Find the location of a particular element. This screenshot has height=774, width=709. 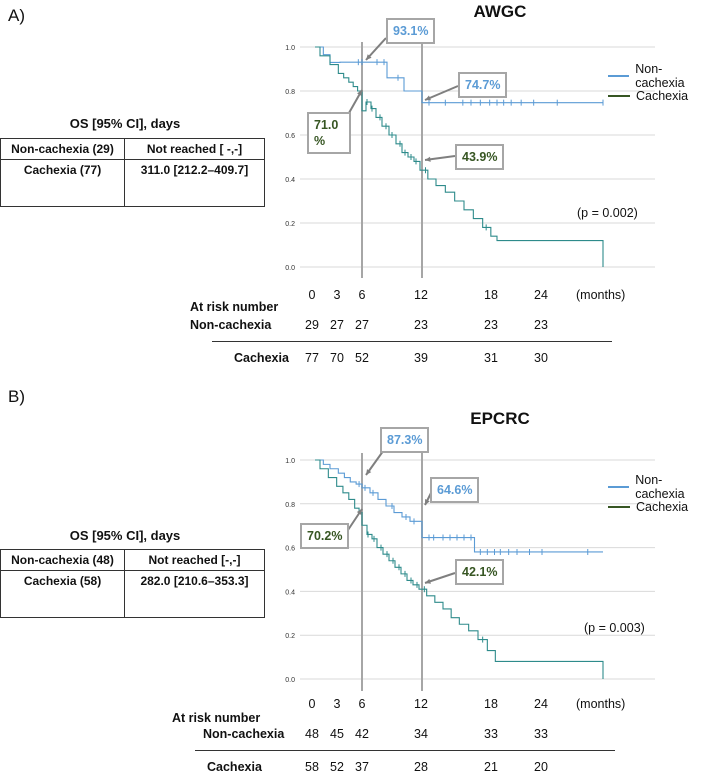

risk-value: 34 is located at coordinates (421, 734).